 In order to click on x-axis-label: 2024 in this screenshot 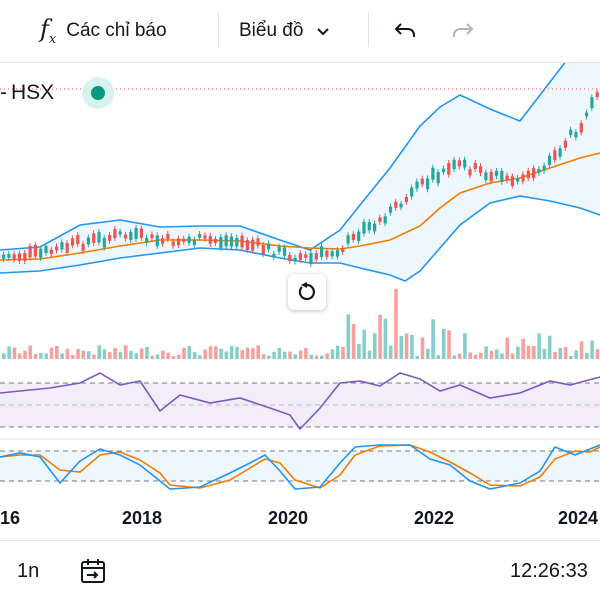, I will do `click(578, 518)`.